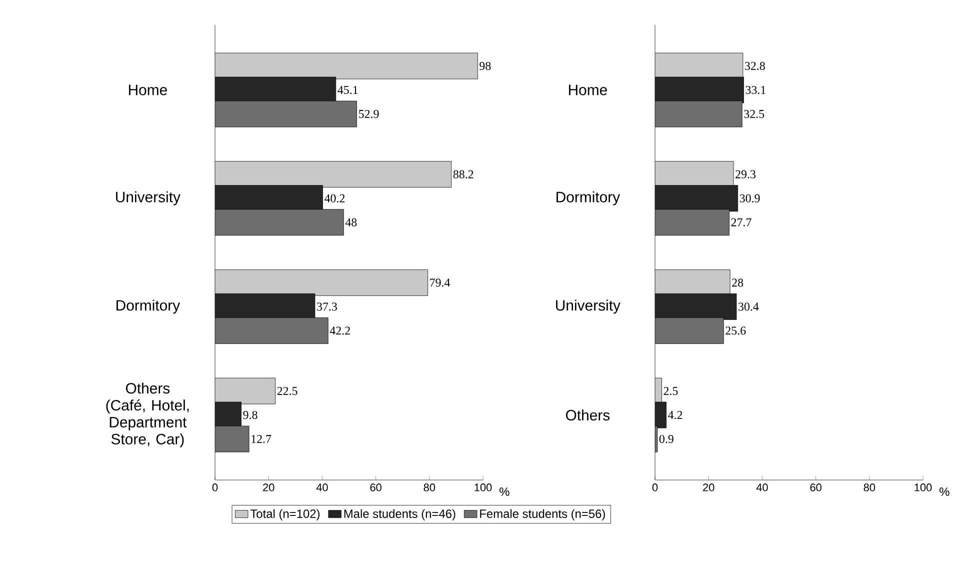 This screenshot has height=563, width=973. I want to click on data-label: 45.1, so click(348, 90).